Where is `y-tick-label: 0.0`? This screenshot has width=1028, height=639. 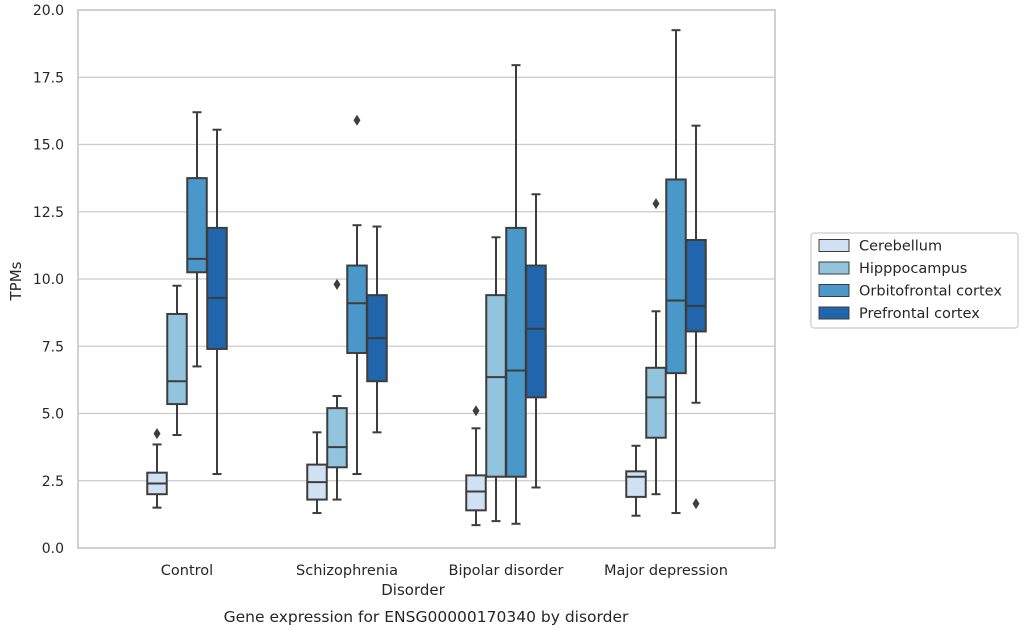 y-tick-label: 0.0 is located at coordinates (53, 549).